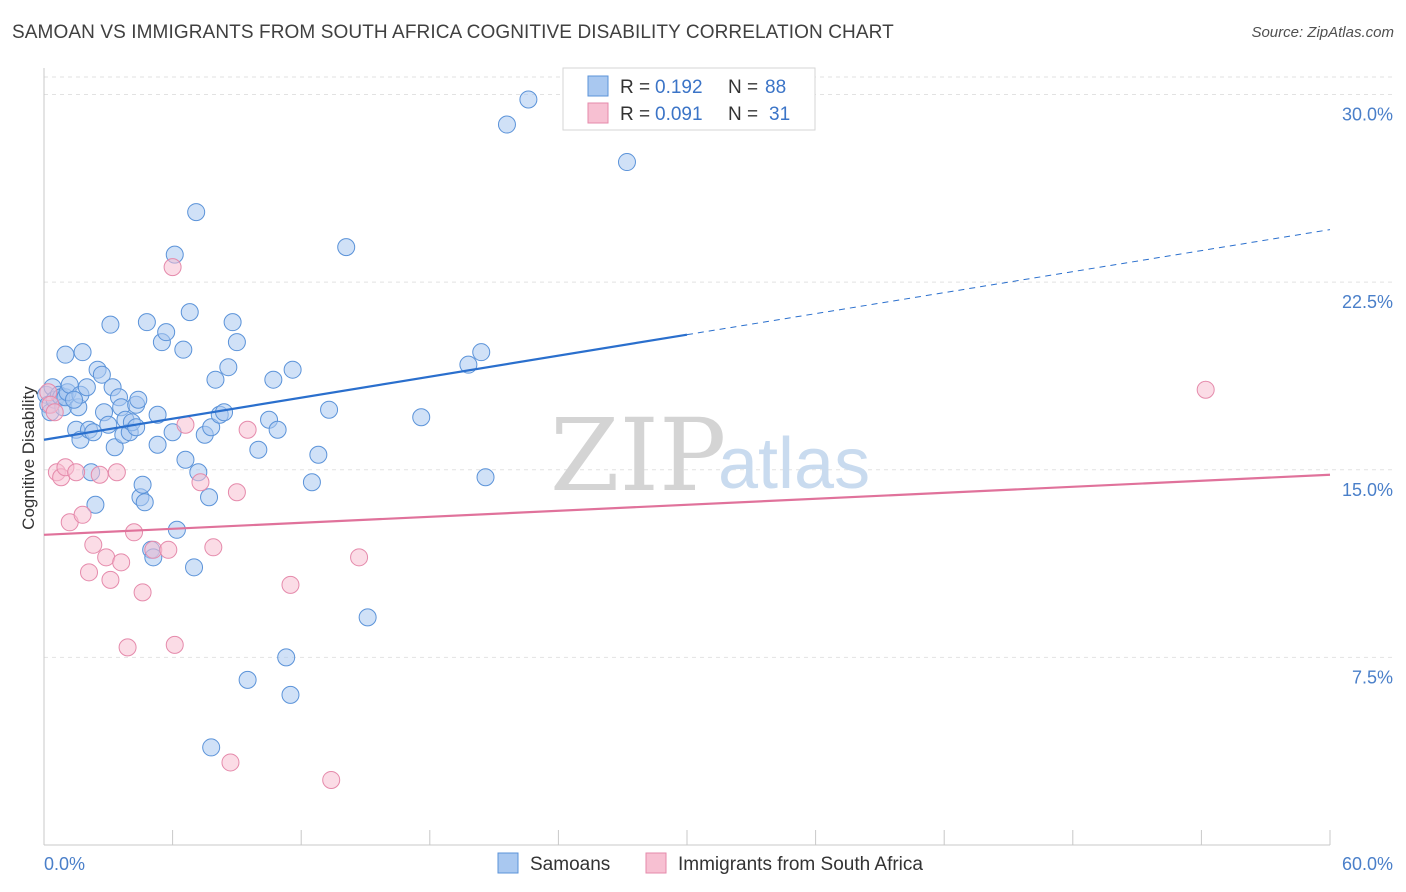 This screenshot has width=1406, height=892. I want to click on legend-swatch-samoans, so click(598, 86).